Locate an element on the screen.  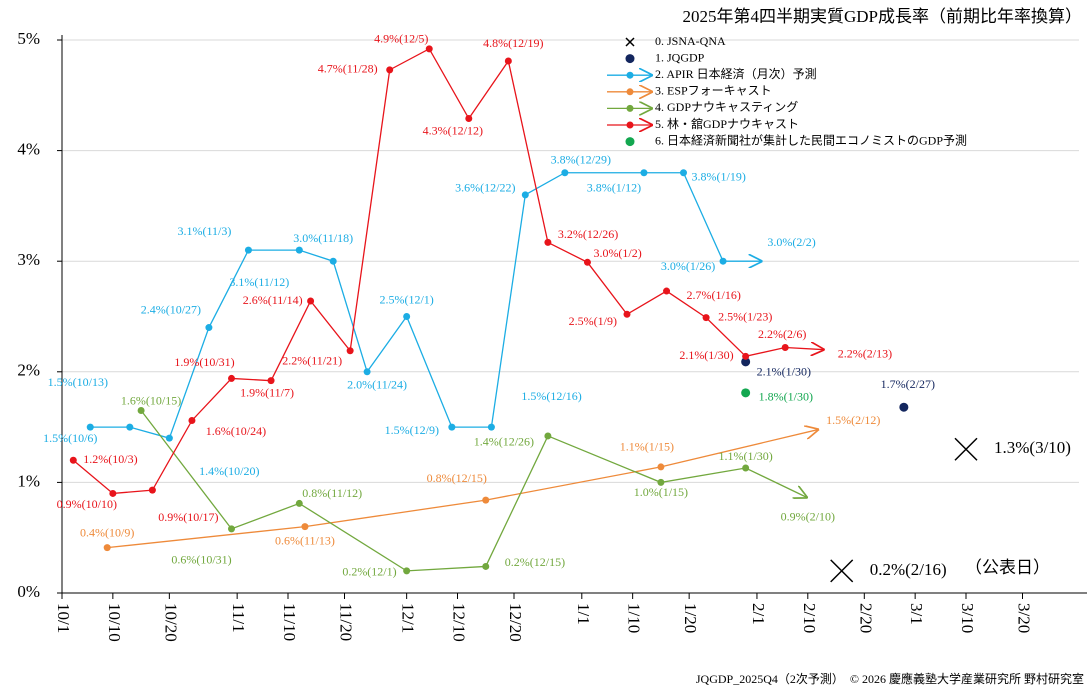
y-tick-label: 2% is located at coordinates (28, 370).